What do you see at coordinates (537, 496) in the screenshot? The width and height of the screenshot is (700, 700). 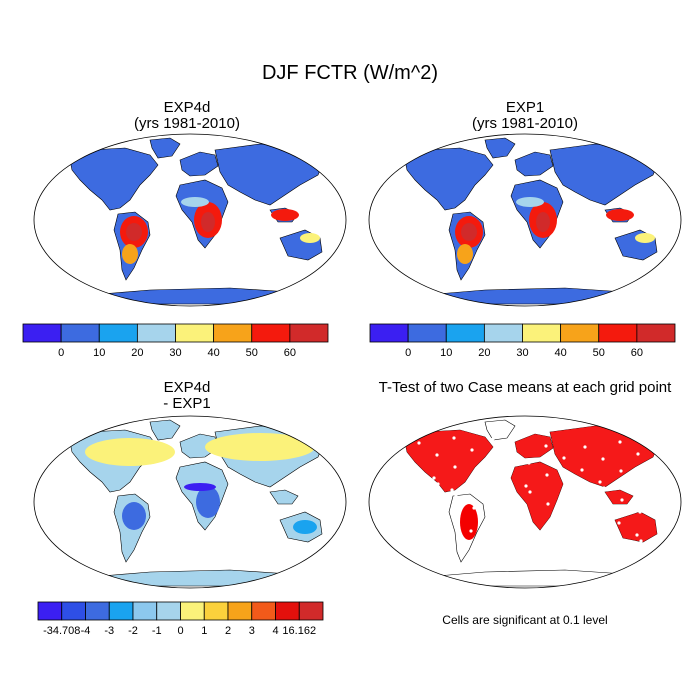 I see `significant-africa` at bounding box center [537, 496].